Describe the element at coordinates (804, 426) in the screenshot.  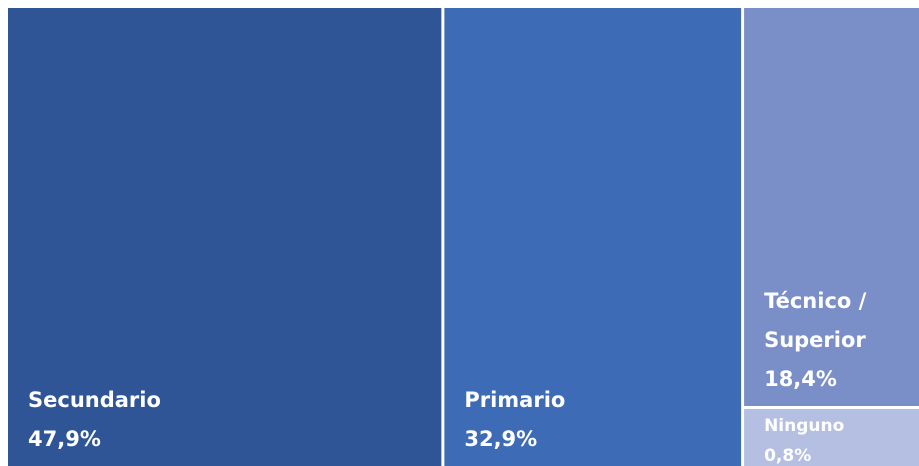
I see `cell-label: Ninguno` at that location.